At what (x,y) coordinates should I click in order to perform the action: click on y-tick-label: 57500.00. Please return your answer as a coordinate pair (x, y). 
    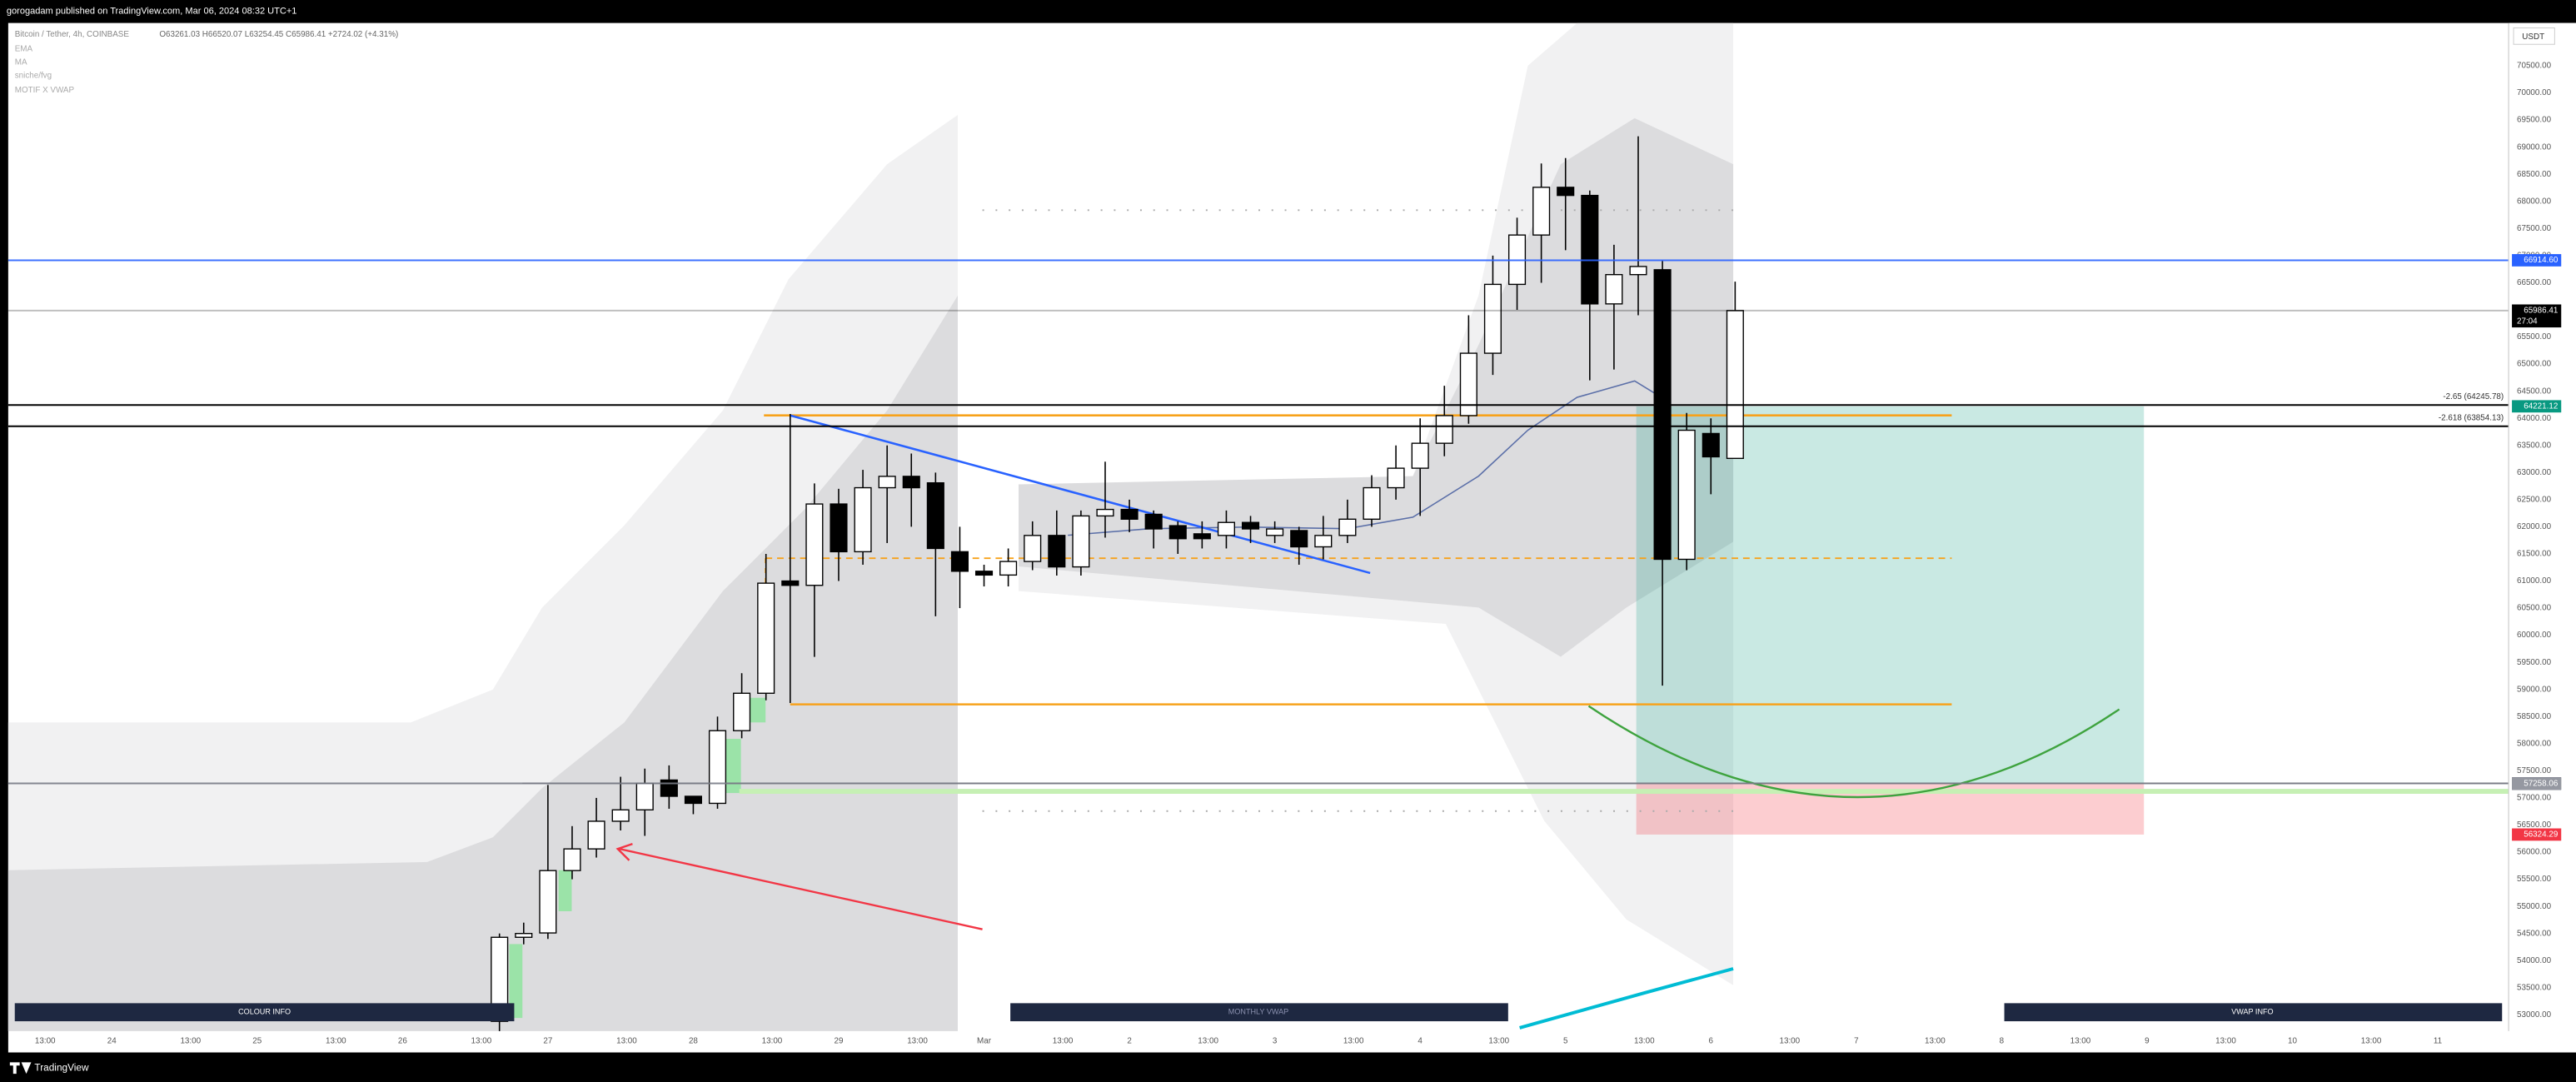
    Looking at the image, I should click on (2534, 770).